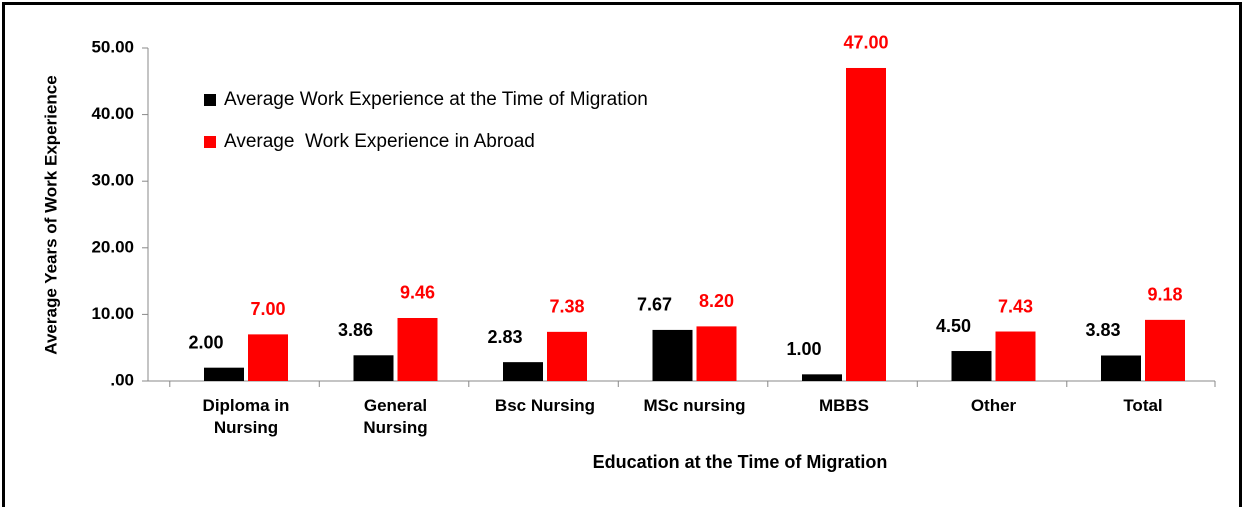 This screenshot has height=507, width=1247. I want to click on data-label: 9.46, so click(417, 293).